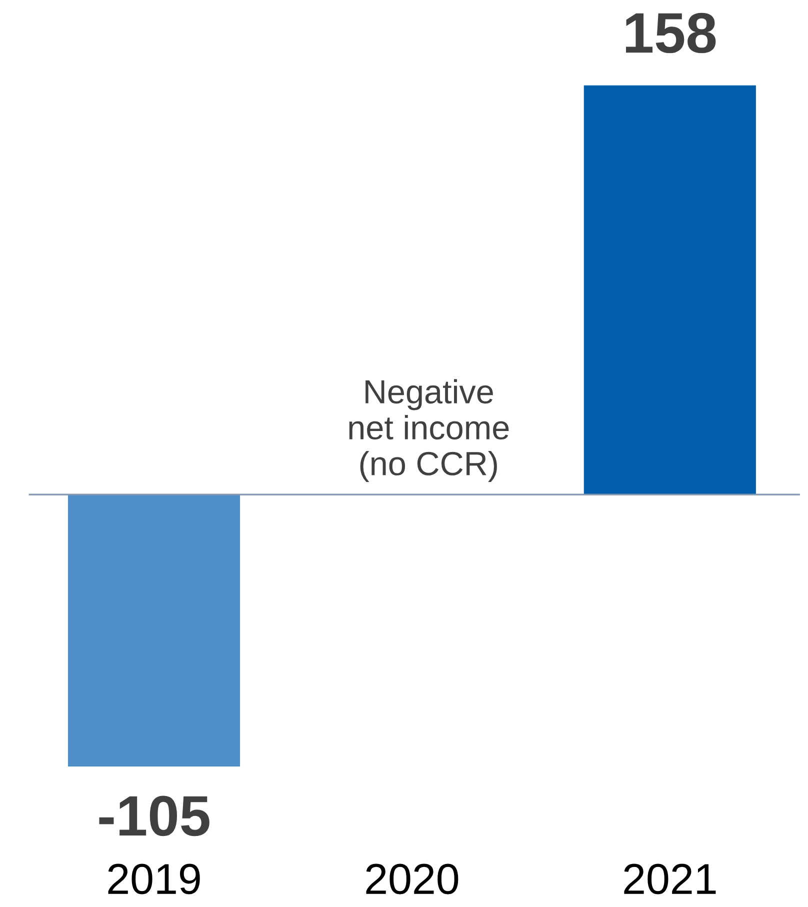 The image size is (808, 907). What do you see at coordinates (154, 816) in the screenshot?
I see `data-label: -105` at bounding box center [154, 816].